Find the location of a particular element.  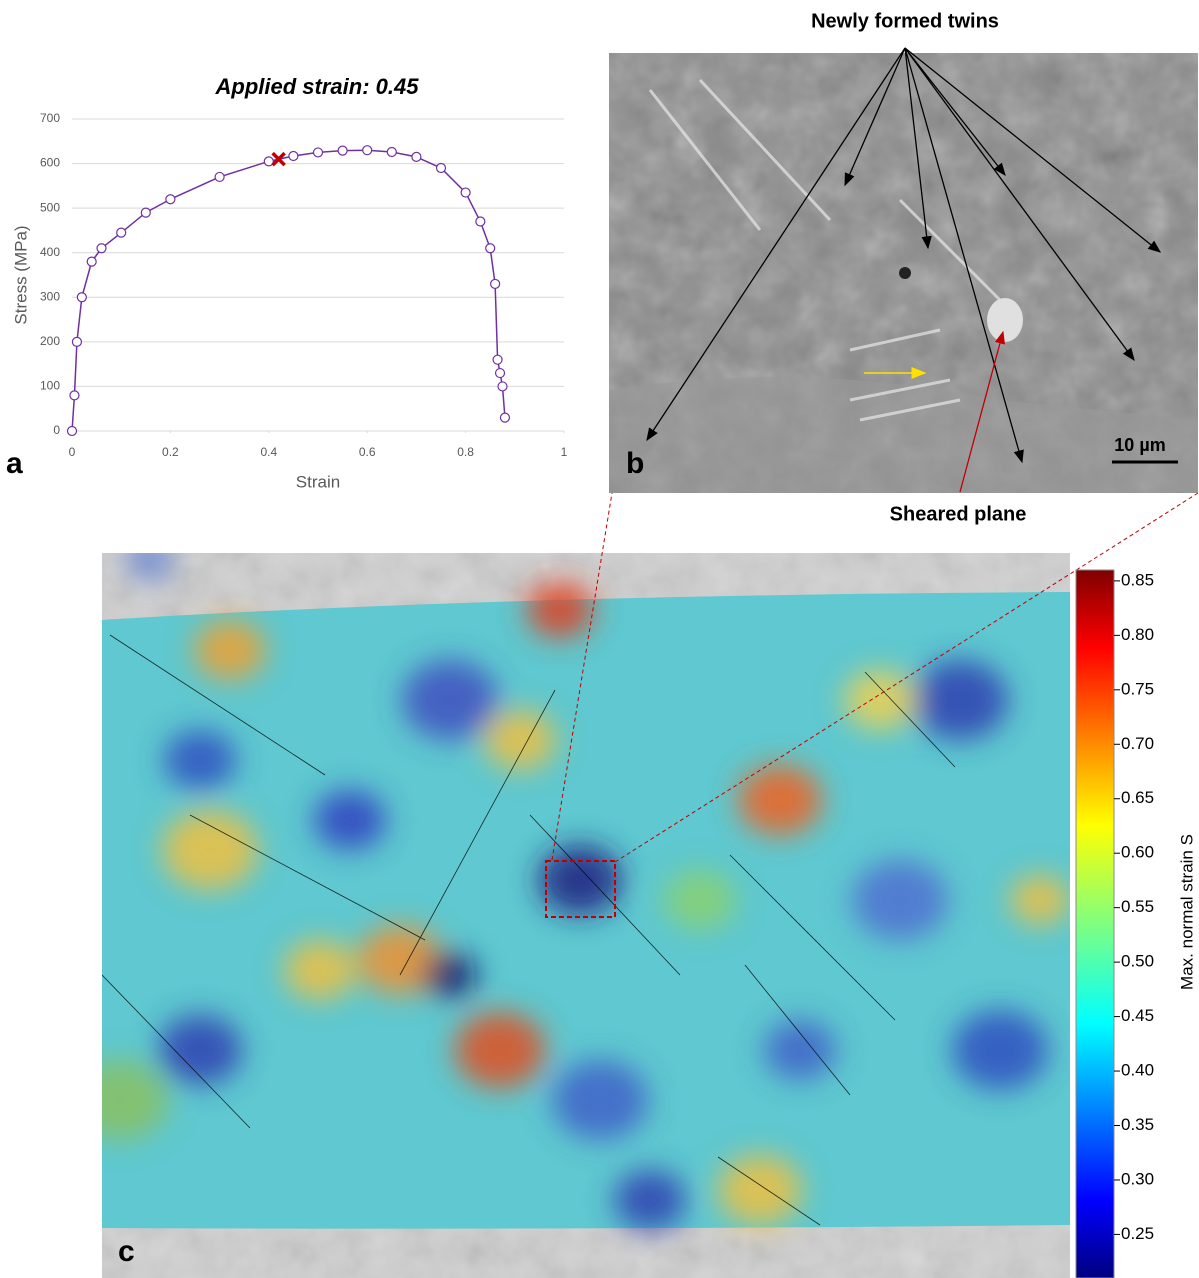

x-tick-label: 0.6 is located at coordinates (367, 452).